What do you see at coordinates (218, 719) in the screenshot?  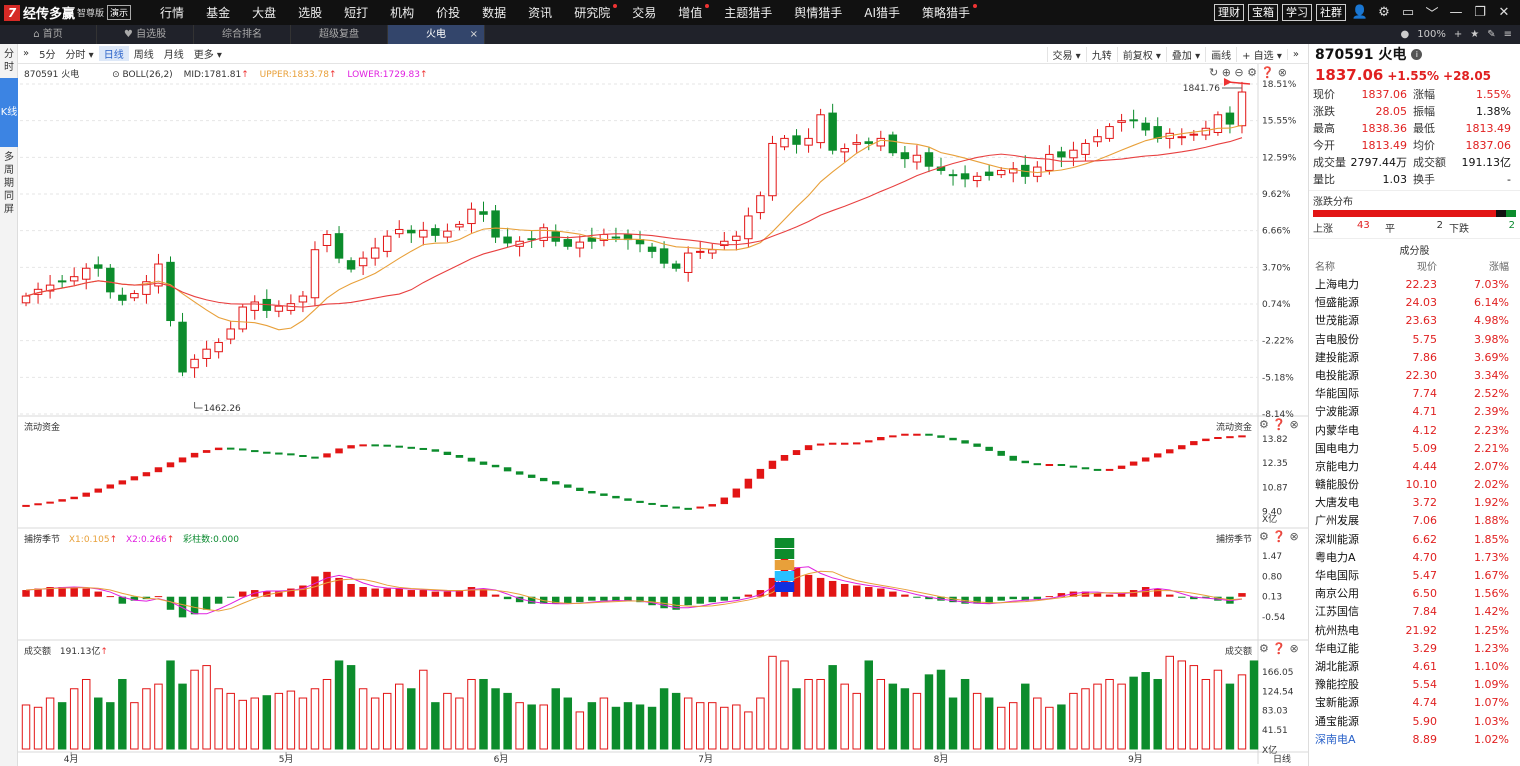 I see `volume-bar` at bounding box center [218, 719].